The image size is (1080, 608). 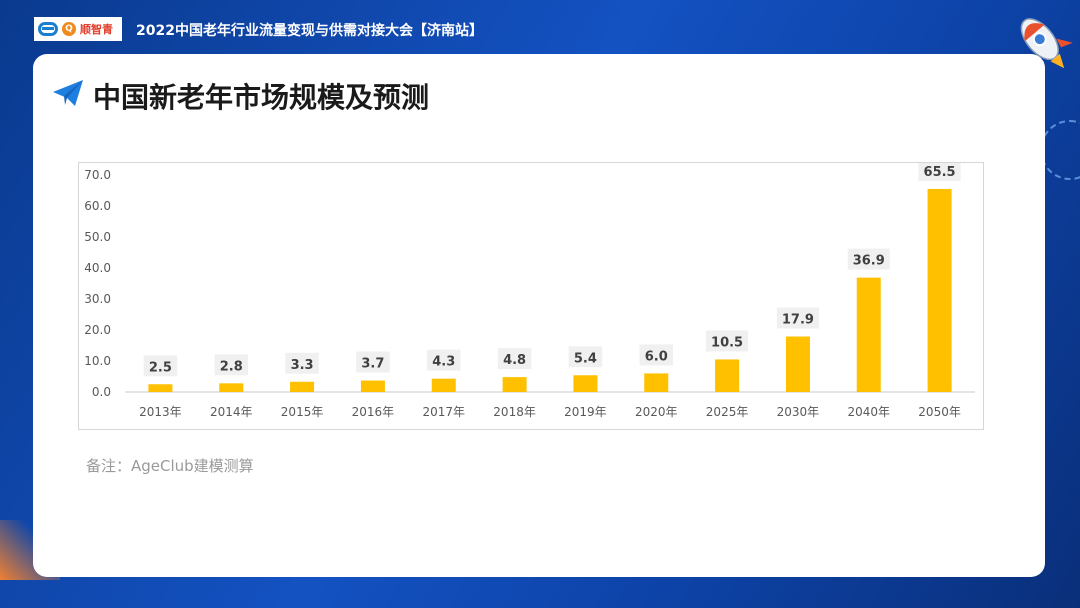 I want to click on x-tick-label: 2019年, so click(x=585, y=412).